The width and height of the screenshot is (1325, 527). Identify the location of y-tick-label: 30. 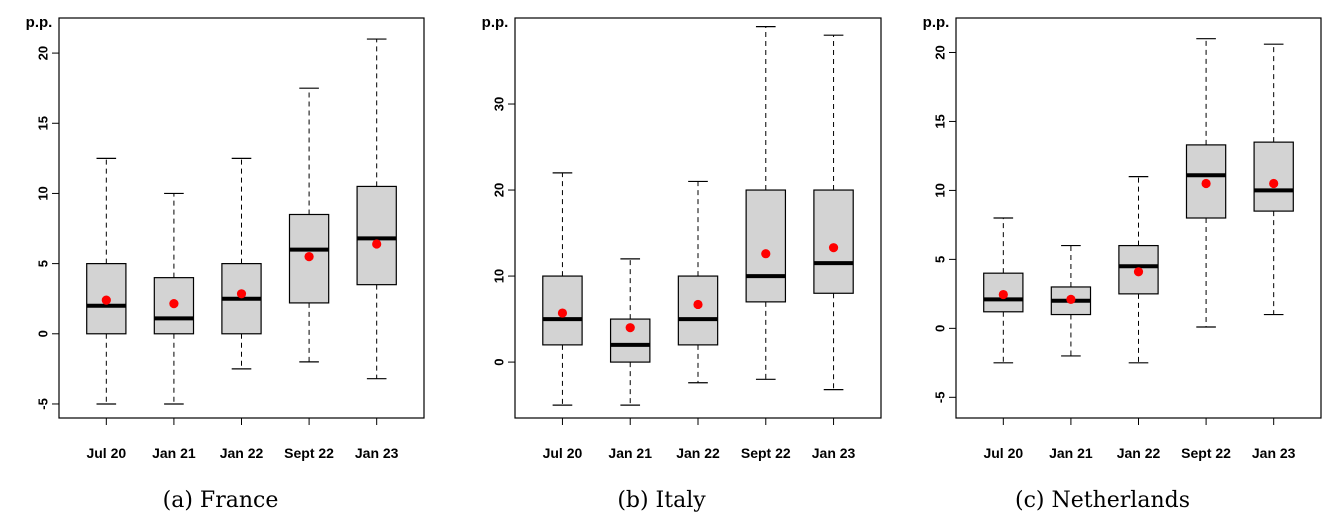
(499, 104).